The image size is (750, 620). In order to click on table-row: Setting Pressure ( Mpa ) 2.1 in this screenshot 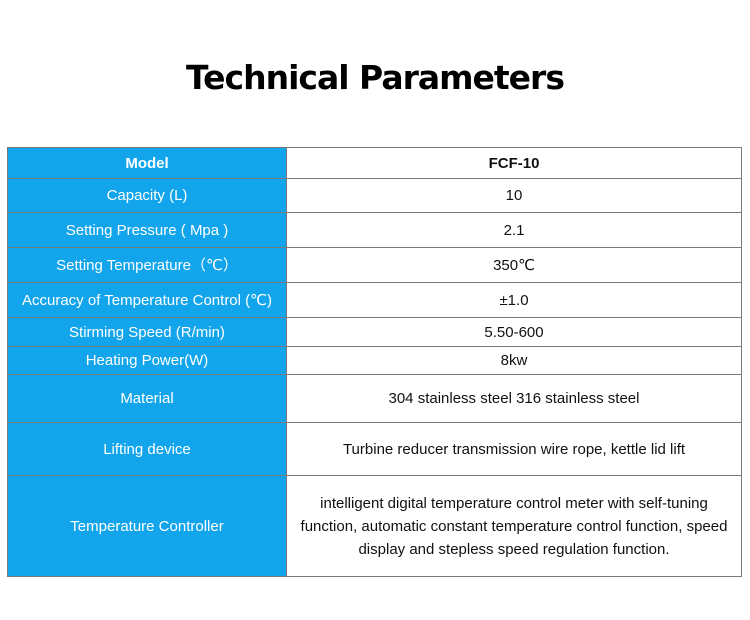, I will do `click(374, 230)`.